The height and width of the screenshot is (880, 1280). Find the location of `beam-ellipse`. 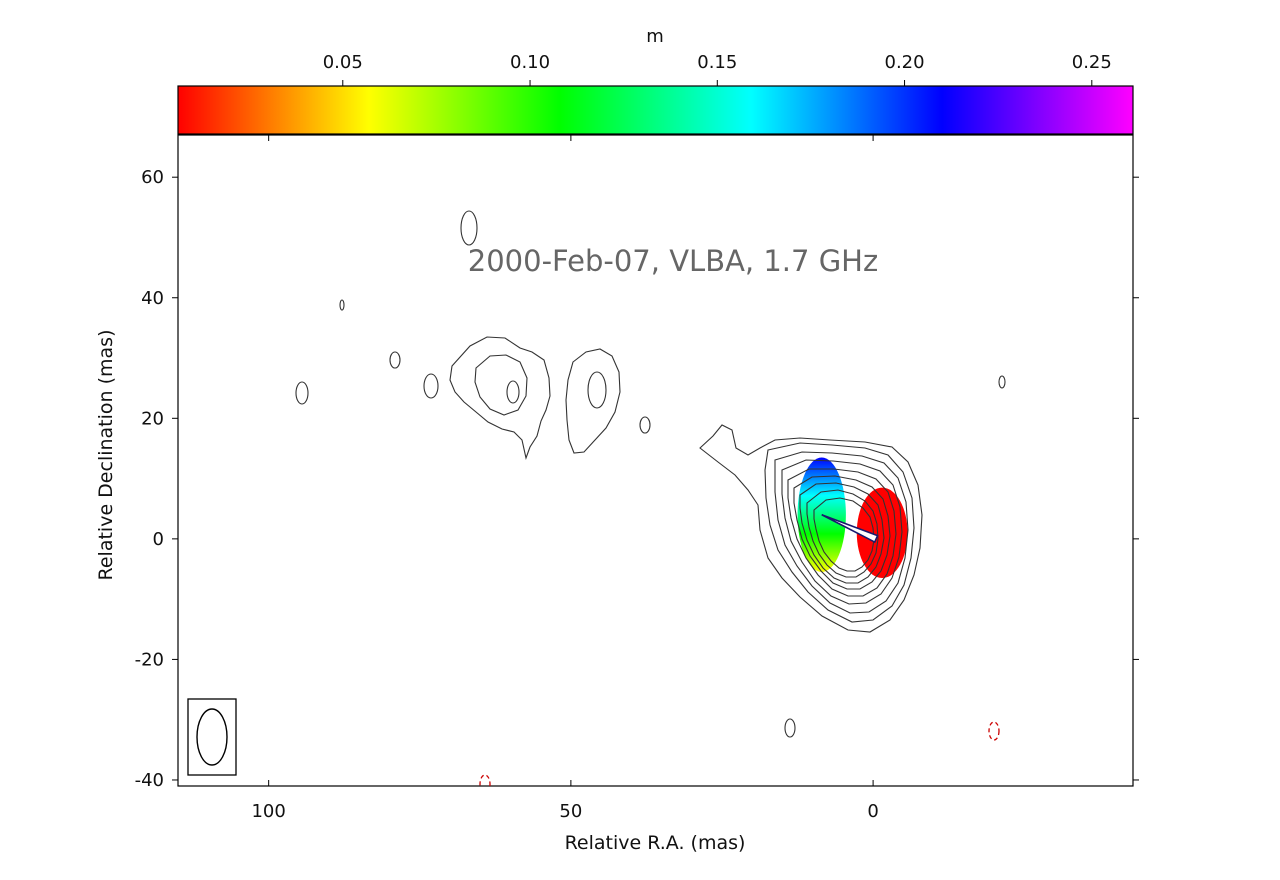

beam-ellipse is located at coordinates (212, 737).